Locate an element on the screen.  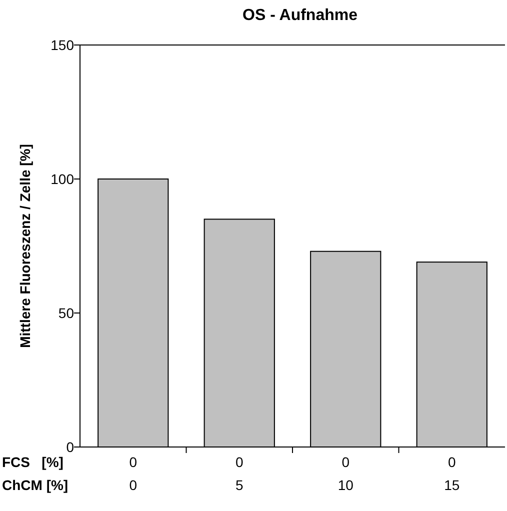
x-tick-label: 0 5 is located at coordinates (239, 473).